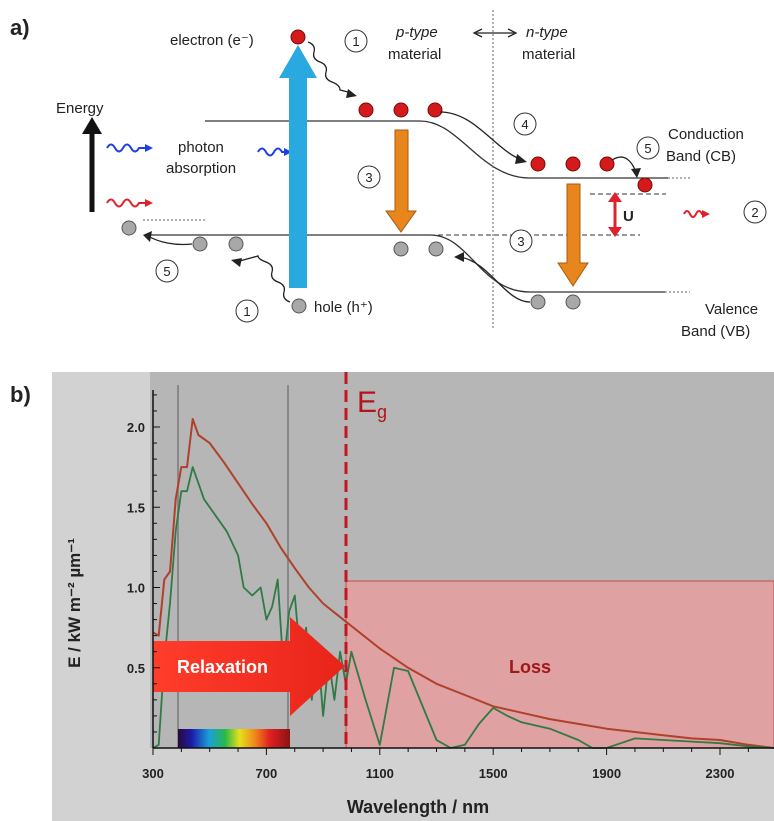 The width and height of the screenshot is (774, 821). I want to click on panel-a-label: a), so click(20, 27).